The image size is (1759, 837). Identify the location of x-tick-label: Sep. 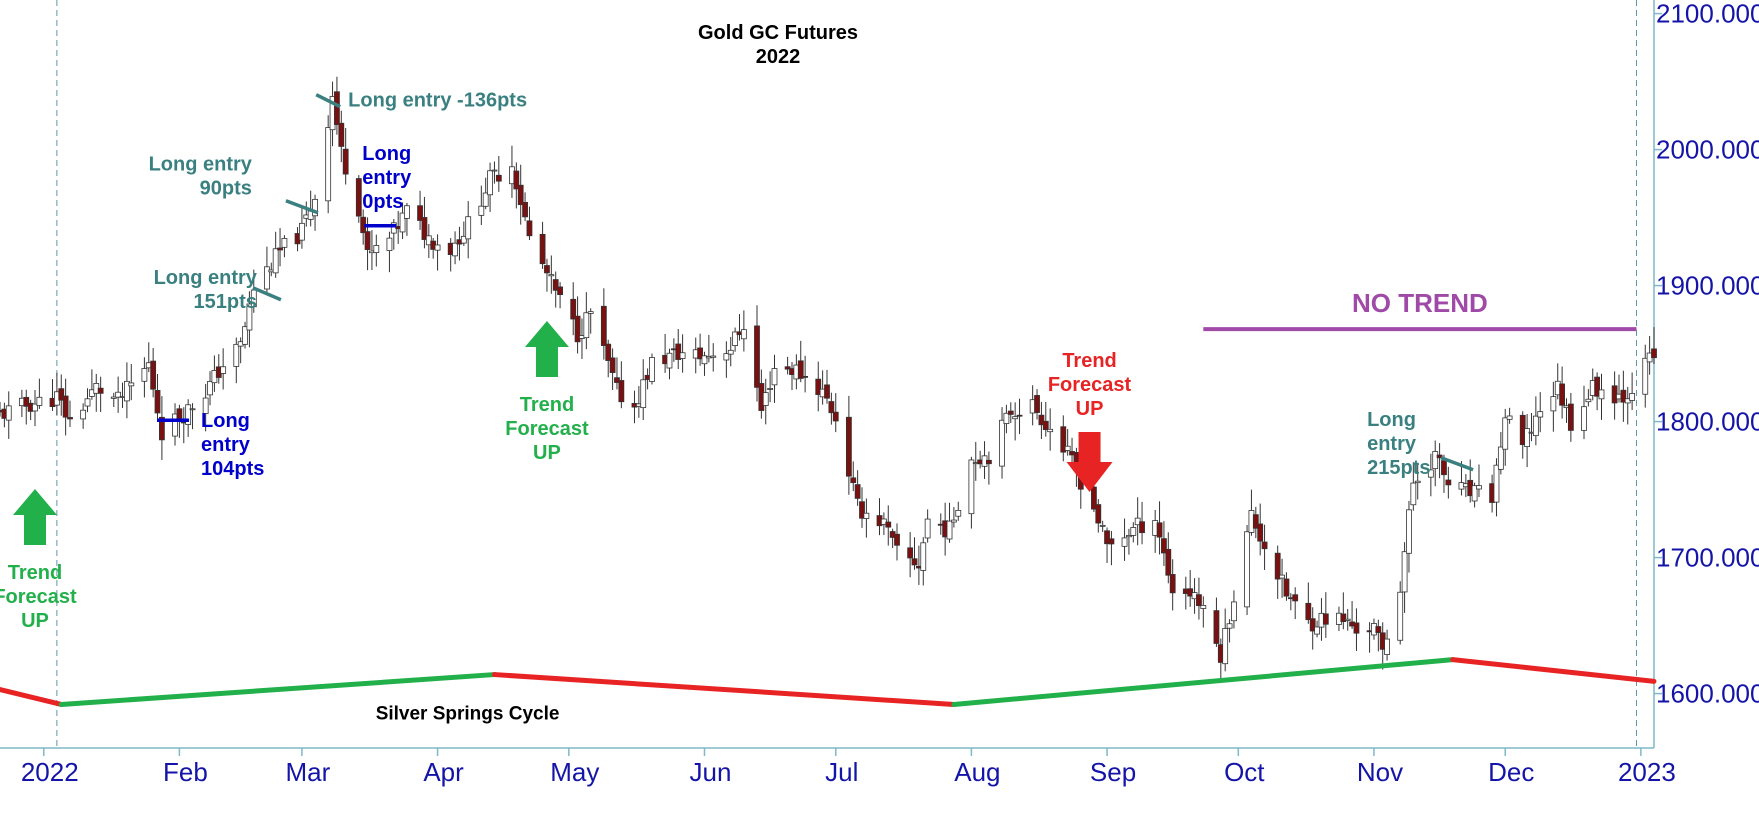
(1113, 772).